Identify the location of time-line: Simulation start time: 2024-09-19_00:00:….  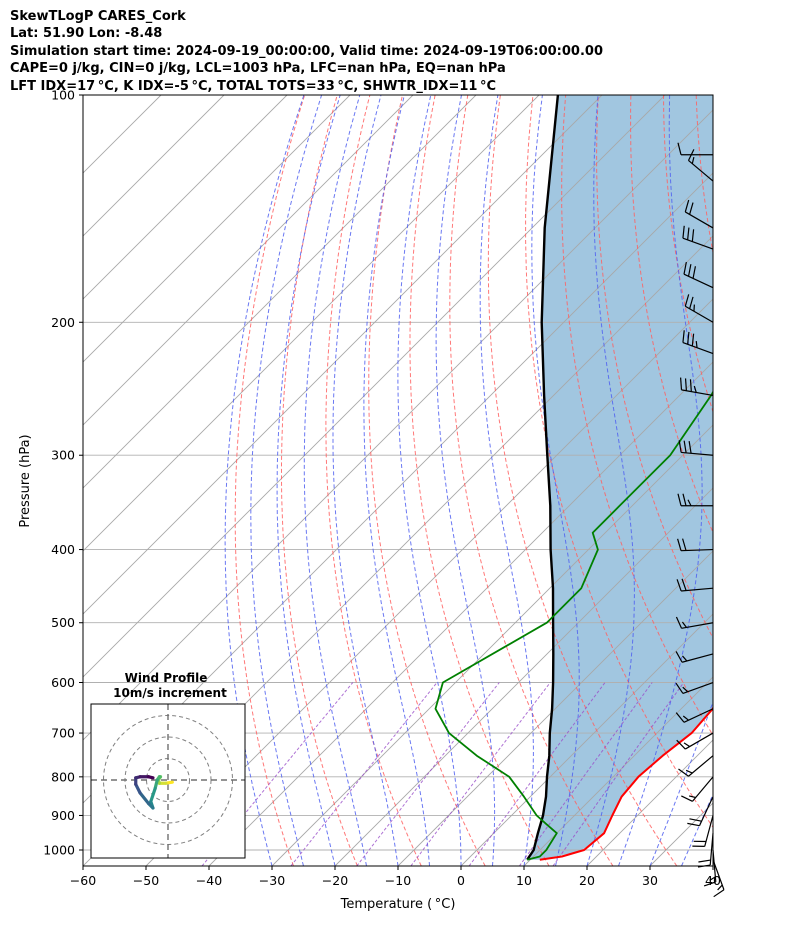
(306, 51).